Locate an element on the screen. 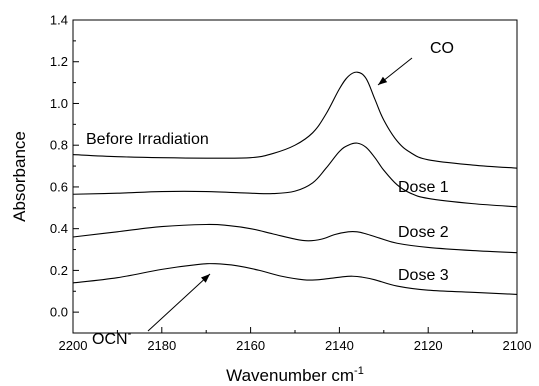 Image resolution: width=539 pixels, height=386 pixels. y-tick-label-3: 0.6 is located at coordinates (59, 186).